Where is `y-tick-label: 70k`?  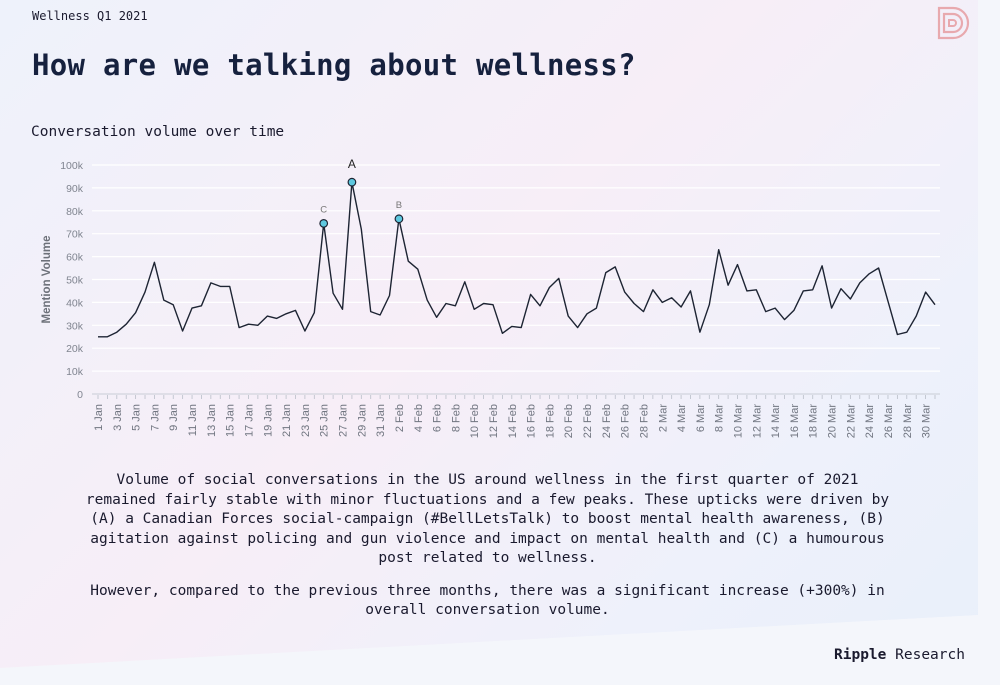
y-tick-label: 70k is located at coordinates (75, 235).